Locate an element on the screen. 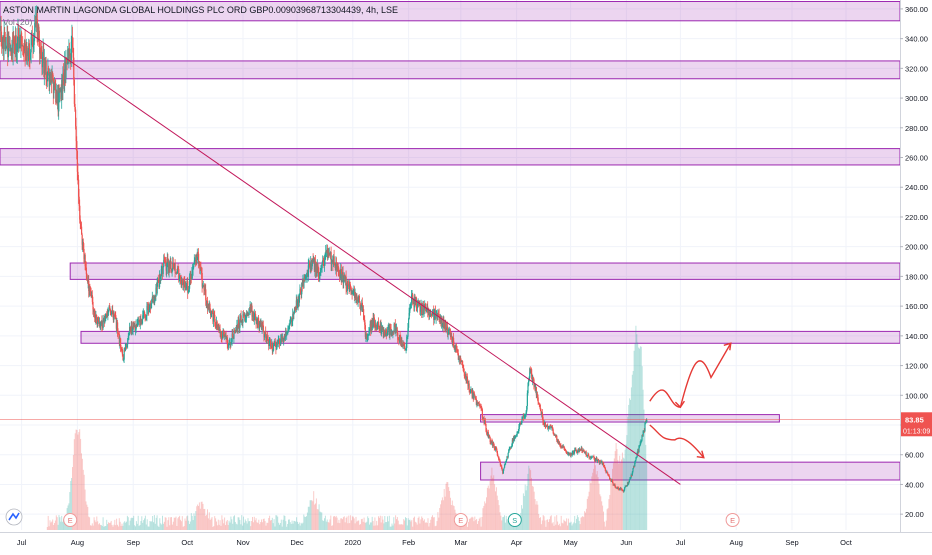 The height and width of the screenshot is (555, 932). bearish-scenario-arrow is located at coordinates (677, 441).